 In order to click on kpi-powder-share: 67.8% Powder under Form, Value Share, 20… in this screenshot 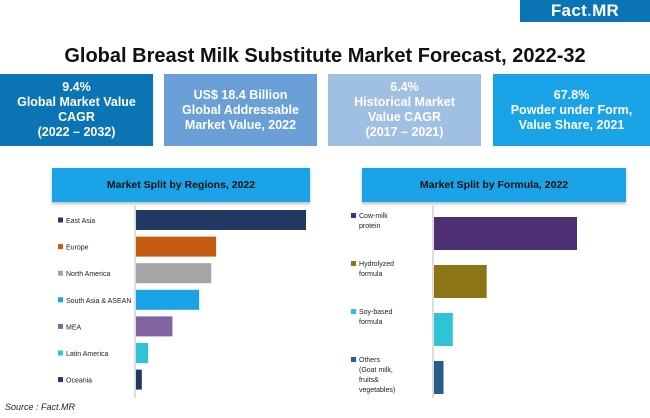, I will do `click(571, 110)`.